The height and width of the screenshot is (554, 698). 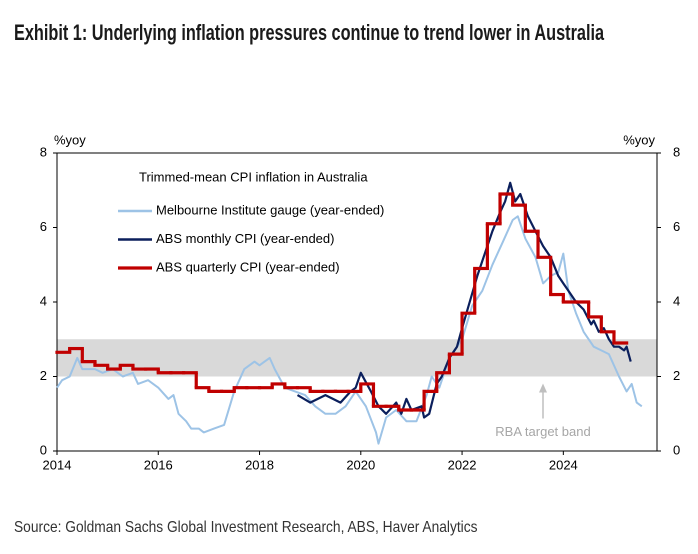 What do you see at coordinates (639, 139) in the screenshot?
I see `y2-axis-label: %yoy` at bounding box center [639, 139].